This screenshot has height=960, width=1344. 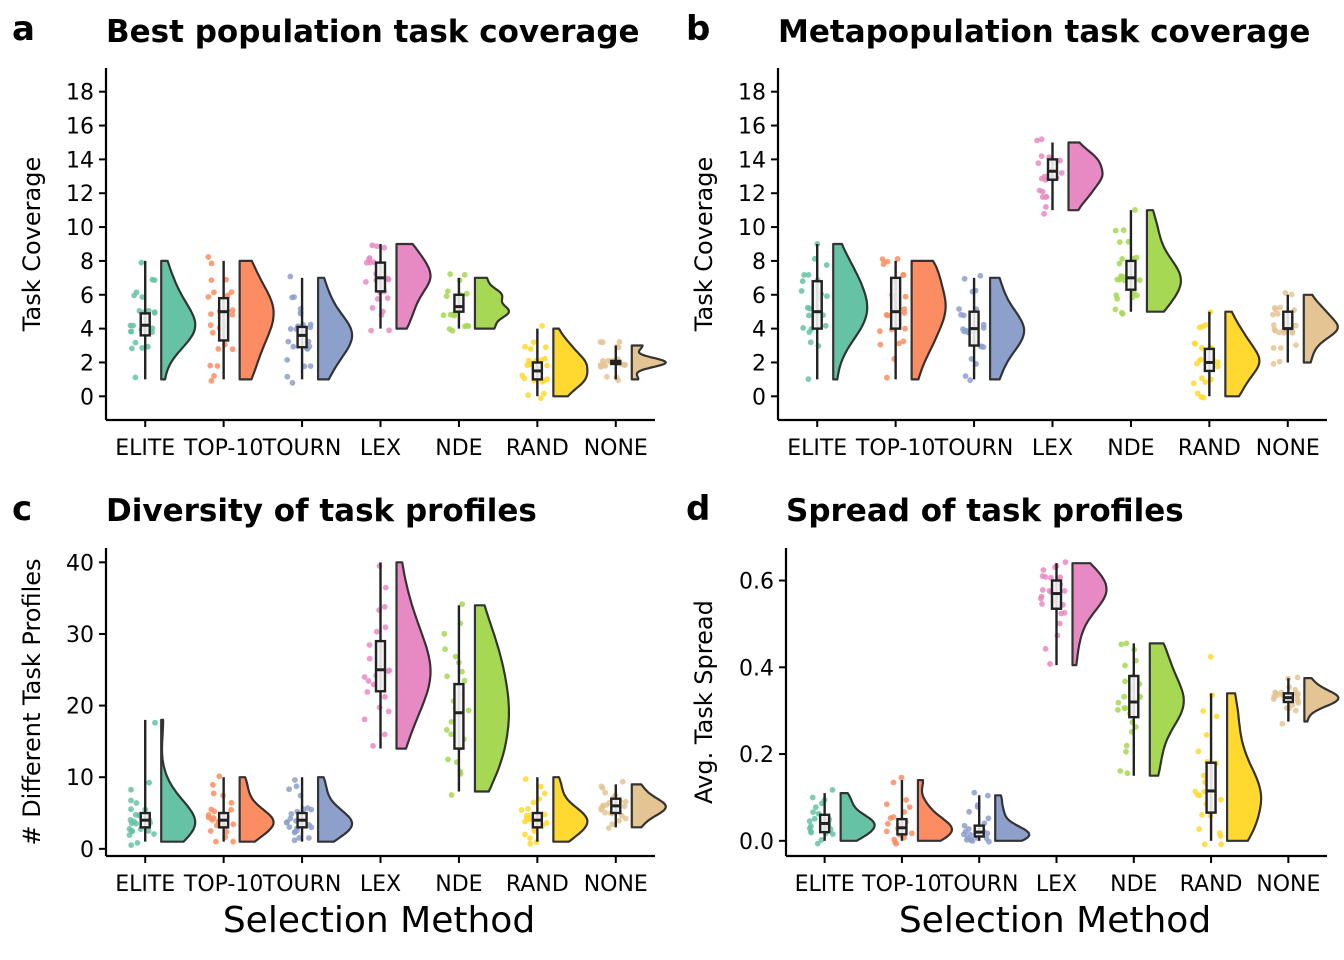 I want to click on panel-a-ylabel: Task Coverage, so click(x=32, y=244).